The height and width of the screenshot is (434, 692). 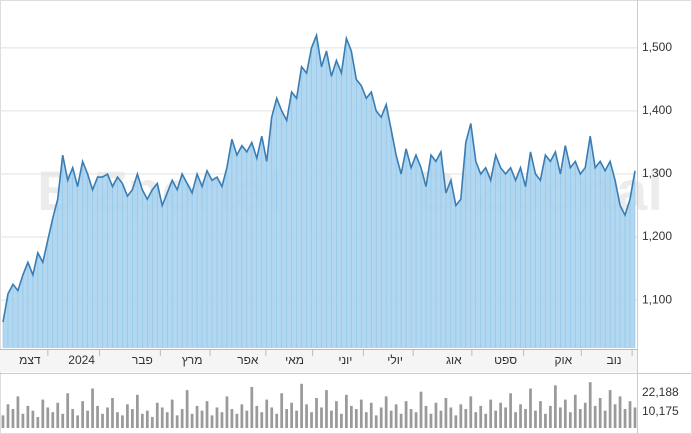 I want to click on y-tick-label: 1,100, so click(x=657, y=299).